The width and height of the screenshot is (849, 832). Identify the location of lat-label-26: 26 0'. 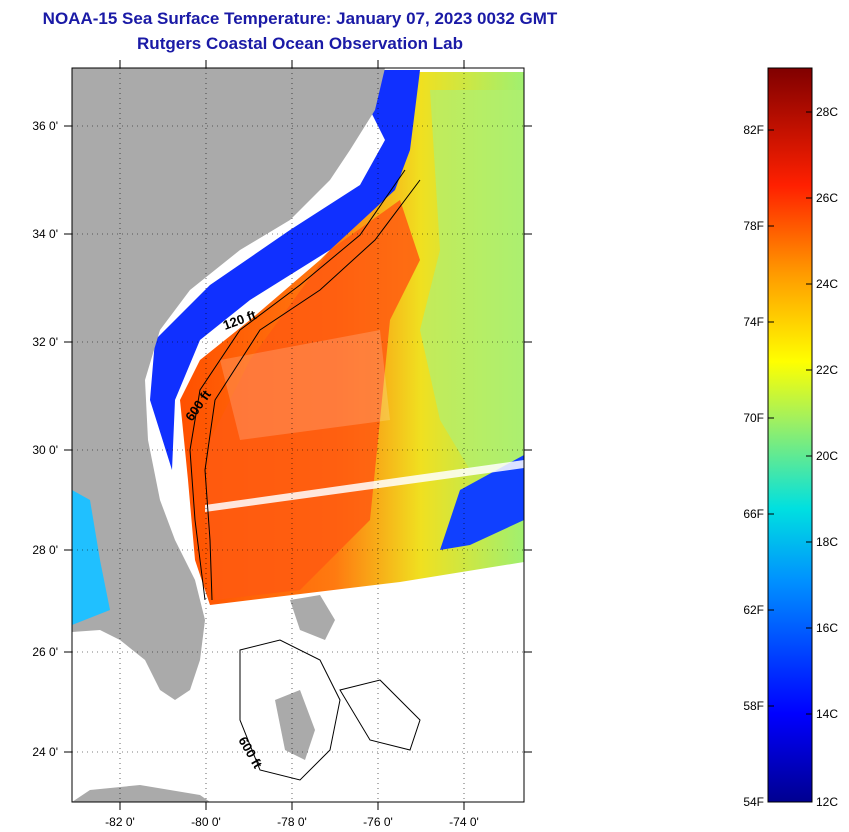
(45, 652).